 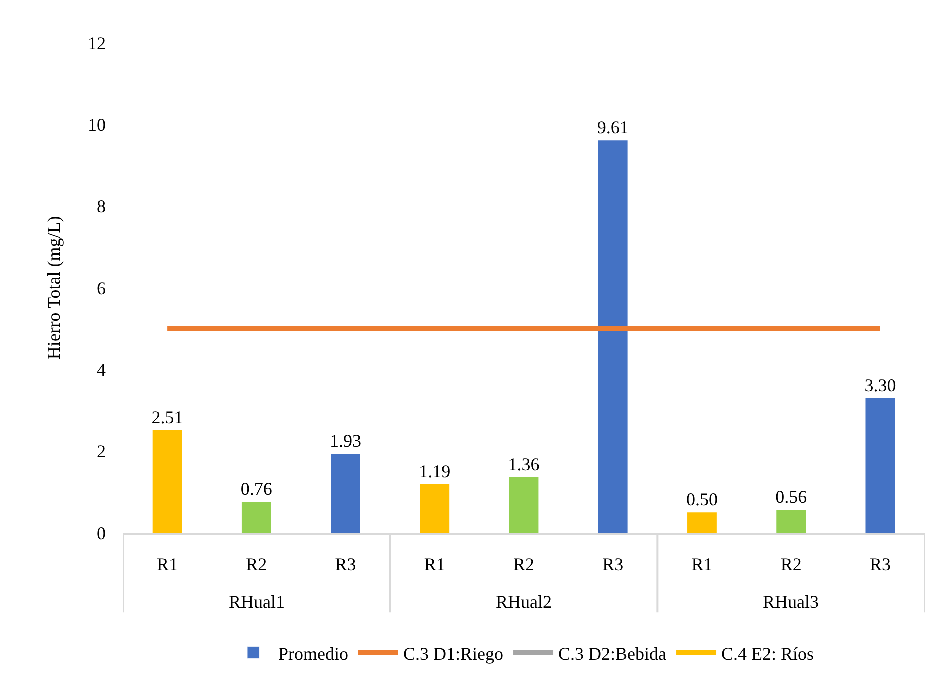 What do you see at coordinates (101, 452) in the screenshot?
I see `y-tick-label: 2` at bounding box center [101, 452].